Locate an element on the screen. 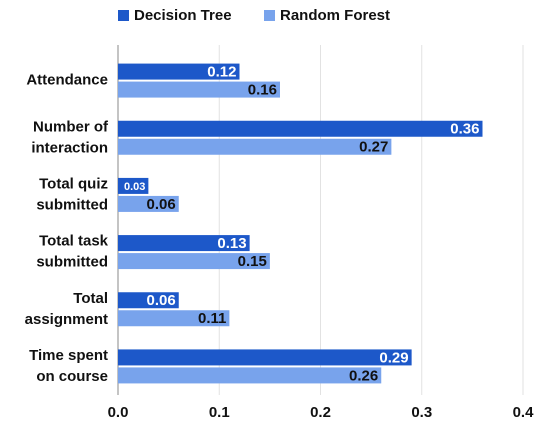 This screenshot has height=428, width=537. data-label: 0.13 is located at coordinates (231, 243).